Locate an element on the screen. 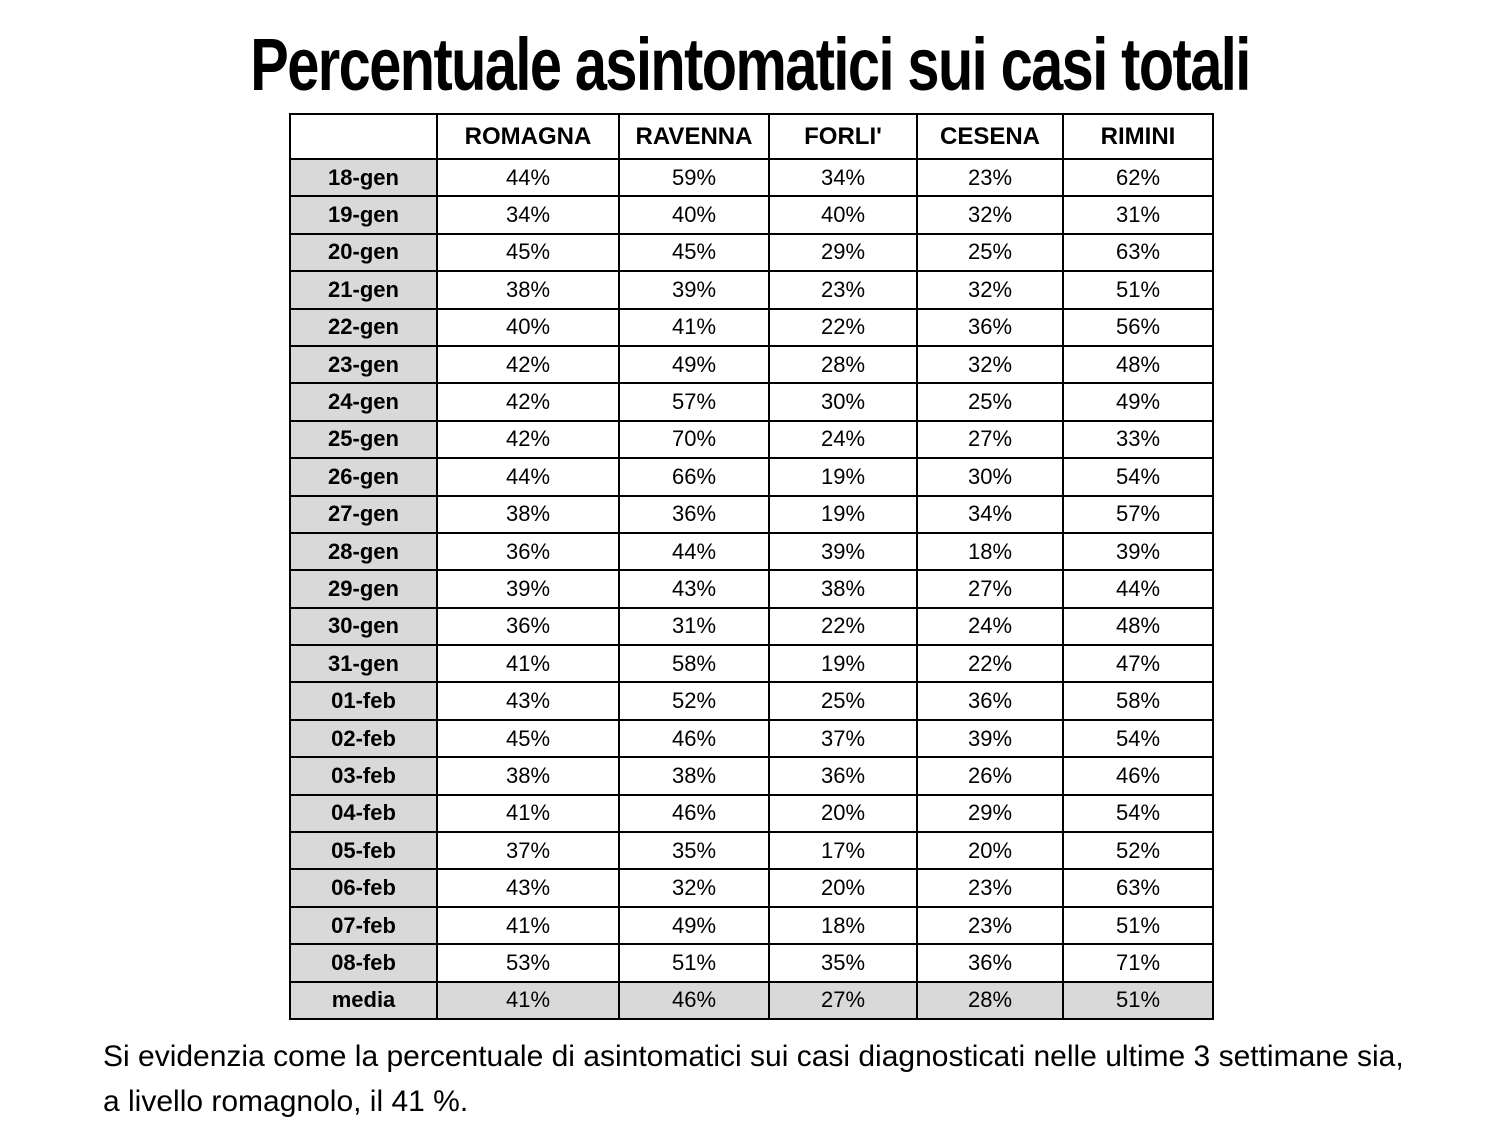  table-cell: 52% is located at coordinates (694, 701).